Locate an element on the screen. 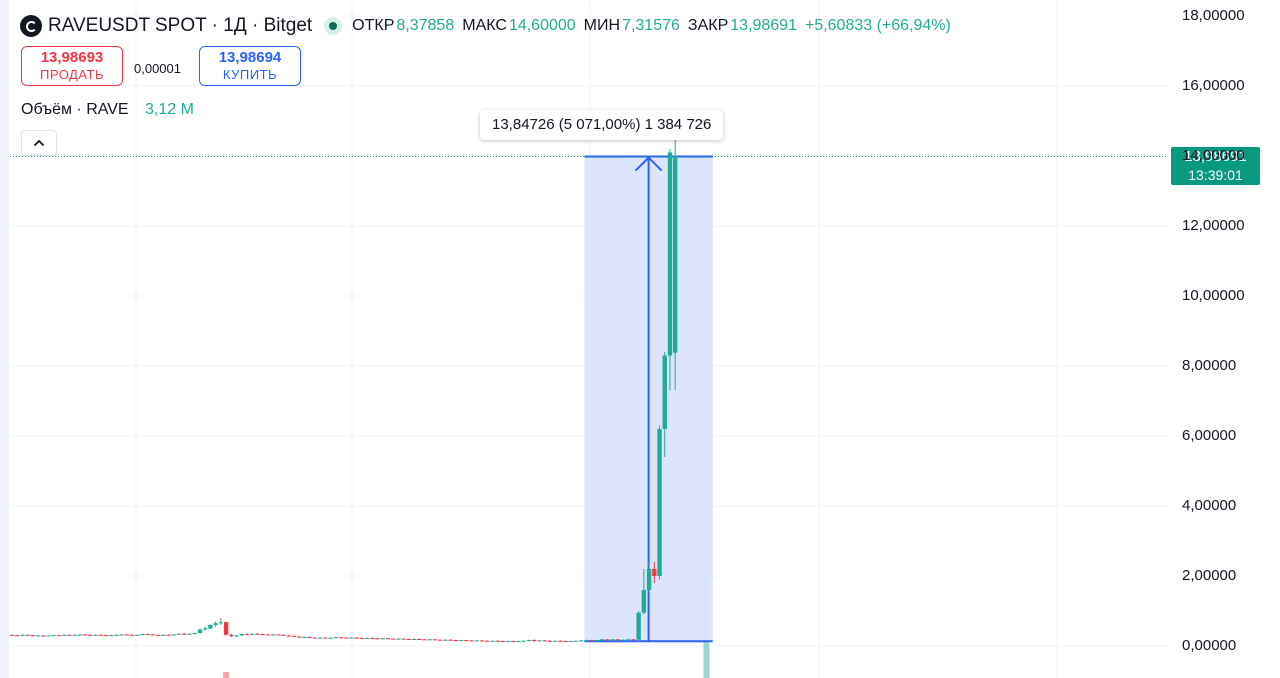  buy-button: 13,98694 КУПИТЬ is located at coordinates (250, 66).